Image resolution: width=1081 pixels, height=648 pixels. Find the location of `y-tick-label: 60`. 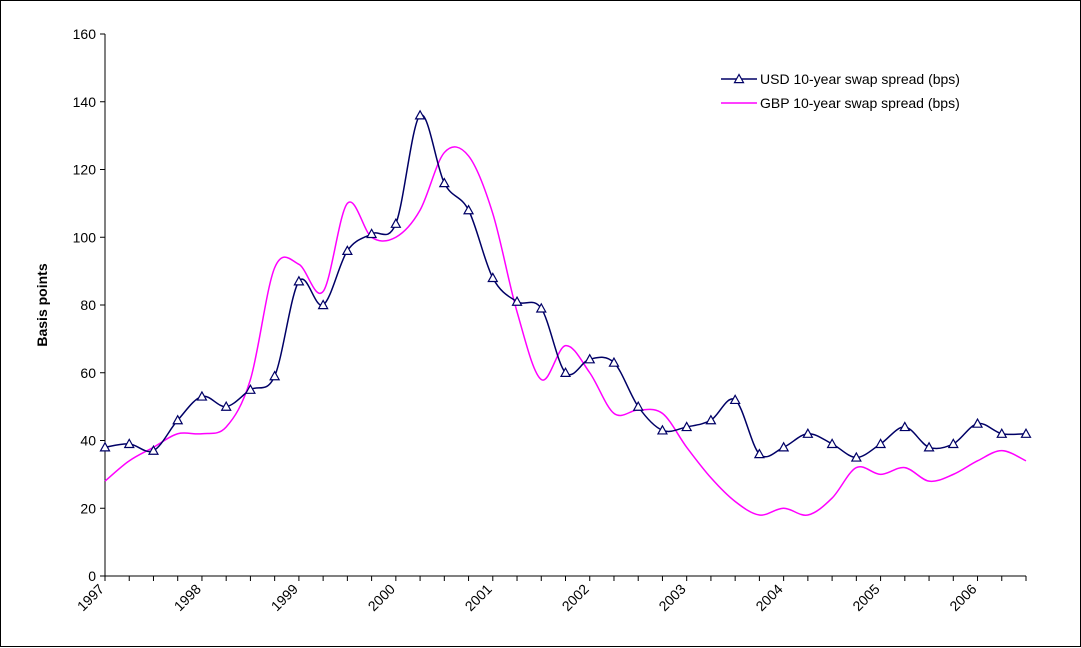

y-tick-label: 60 is located at coordinates (88, 373).